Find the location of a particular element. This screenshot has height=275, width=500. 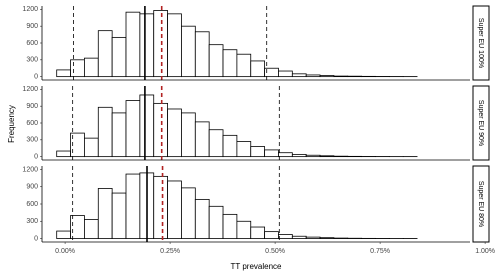

facet-label: Super EU 80% is located at coordinates (480, 204).